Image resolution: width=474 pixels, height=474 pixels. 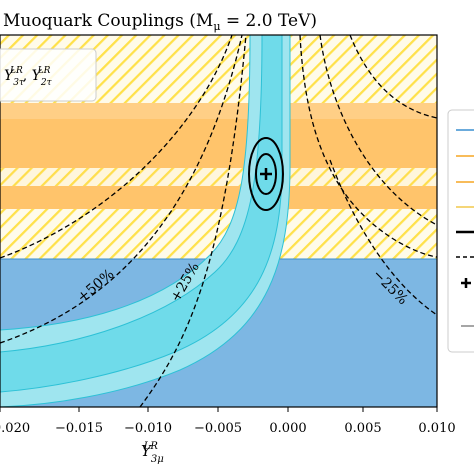 I want to click on fit-ellipse-outer, so click(x=266, y=174).